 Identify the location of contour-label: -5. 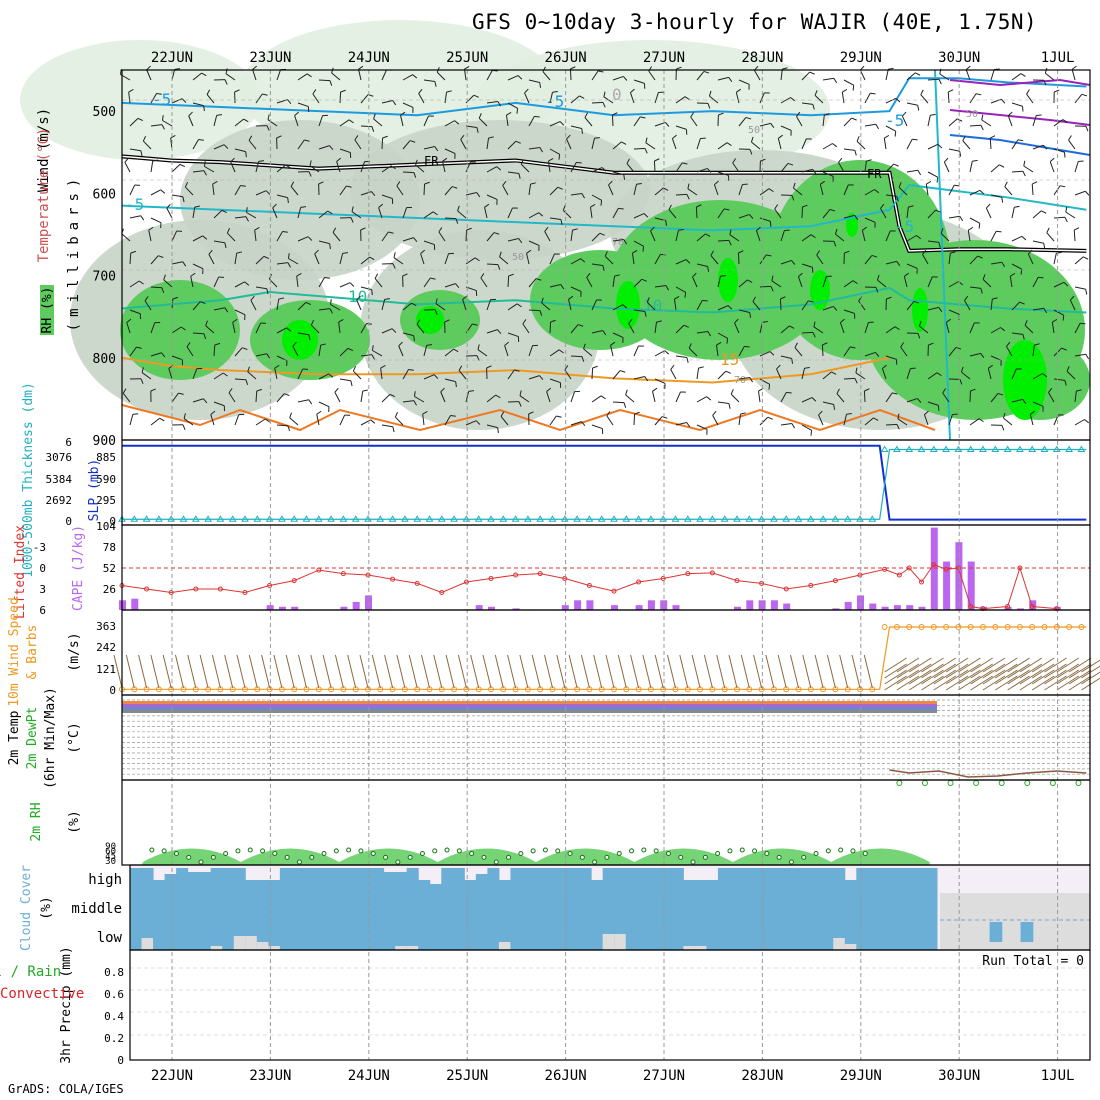
(894, 120).